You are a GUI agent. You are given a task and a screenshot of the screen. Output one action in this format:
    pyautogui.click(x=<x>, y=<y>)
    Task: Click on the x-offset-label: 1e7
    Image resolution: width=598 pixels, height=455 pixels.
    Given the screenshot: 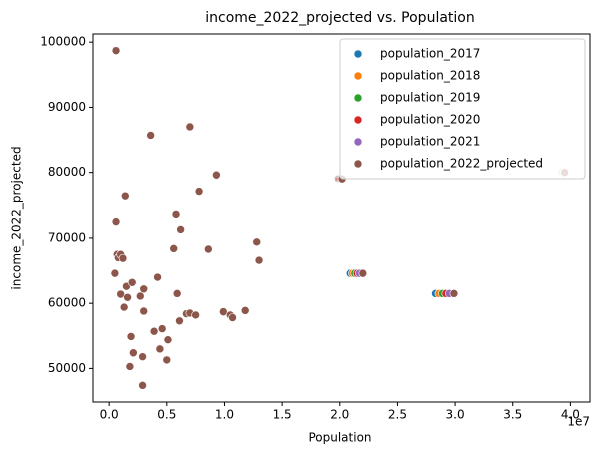 What is the action you would take?
    pyautogui.click(x=578, y=422)
    